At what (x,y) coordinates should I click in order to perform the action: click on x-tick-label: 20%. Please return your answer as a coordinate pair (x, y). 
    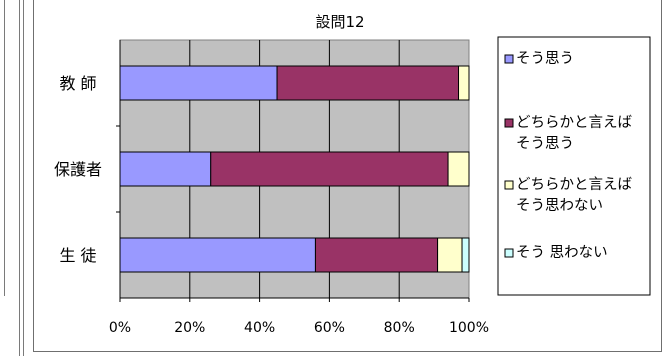
    Looking at the image, I should click on (189, 328).